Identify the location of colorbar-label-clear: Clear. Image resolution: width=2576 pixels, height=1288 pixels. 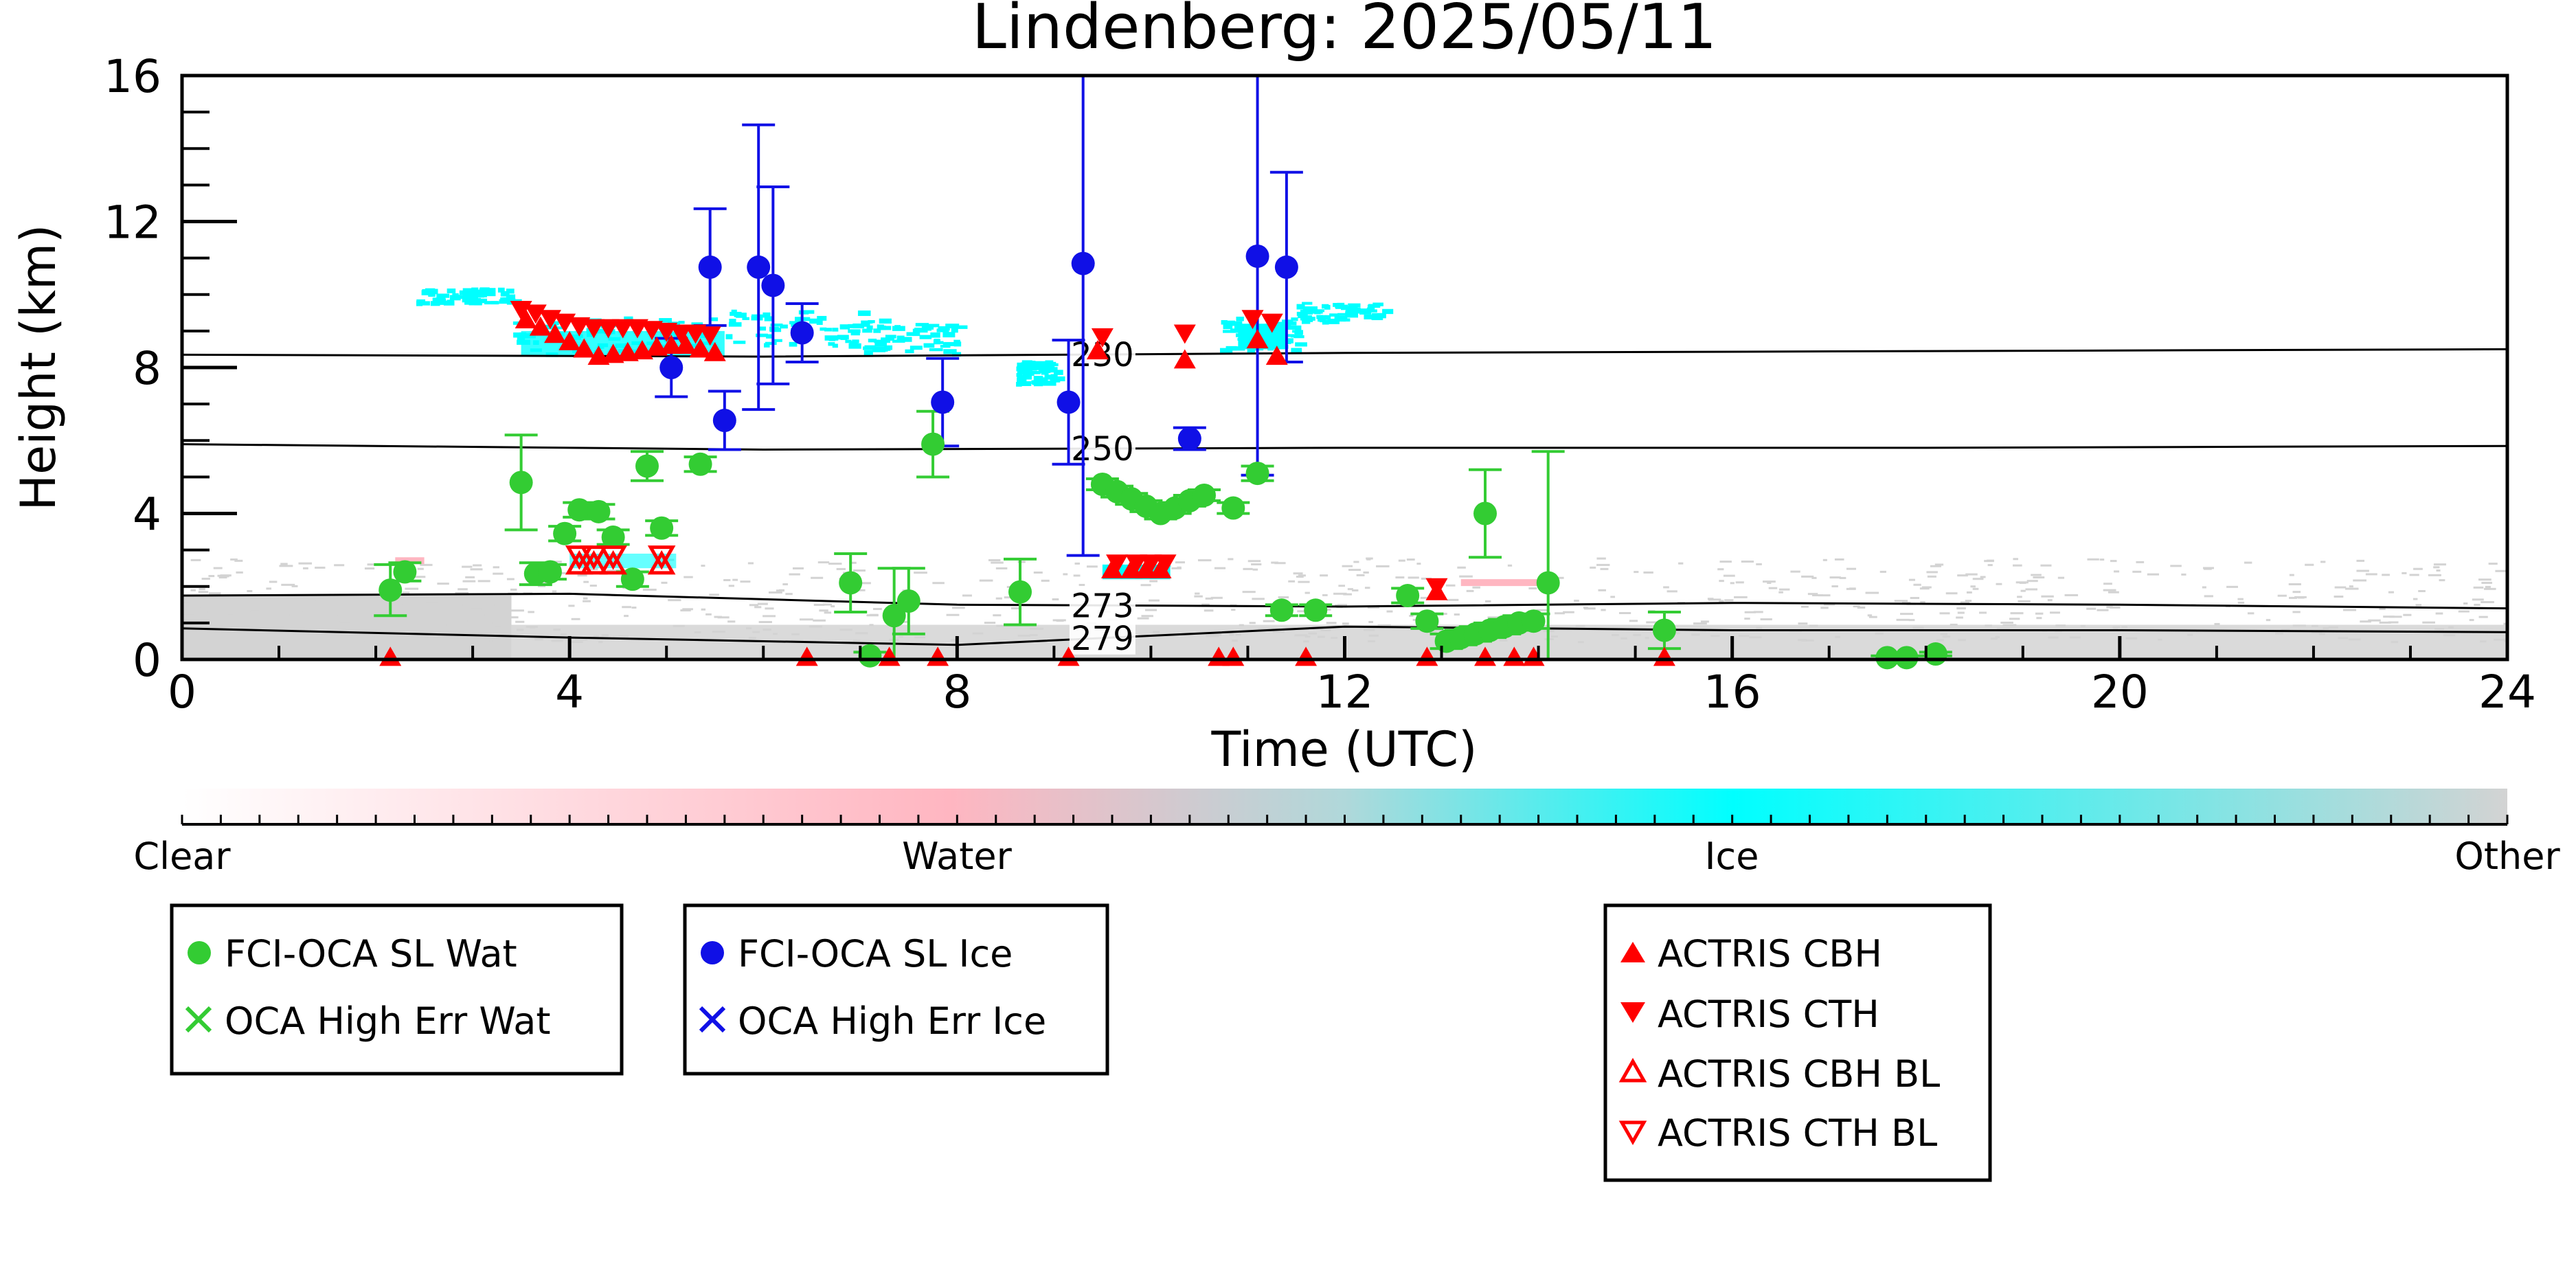
(182, 856).